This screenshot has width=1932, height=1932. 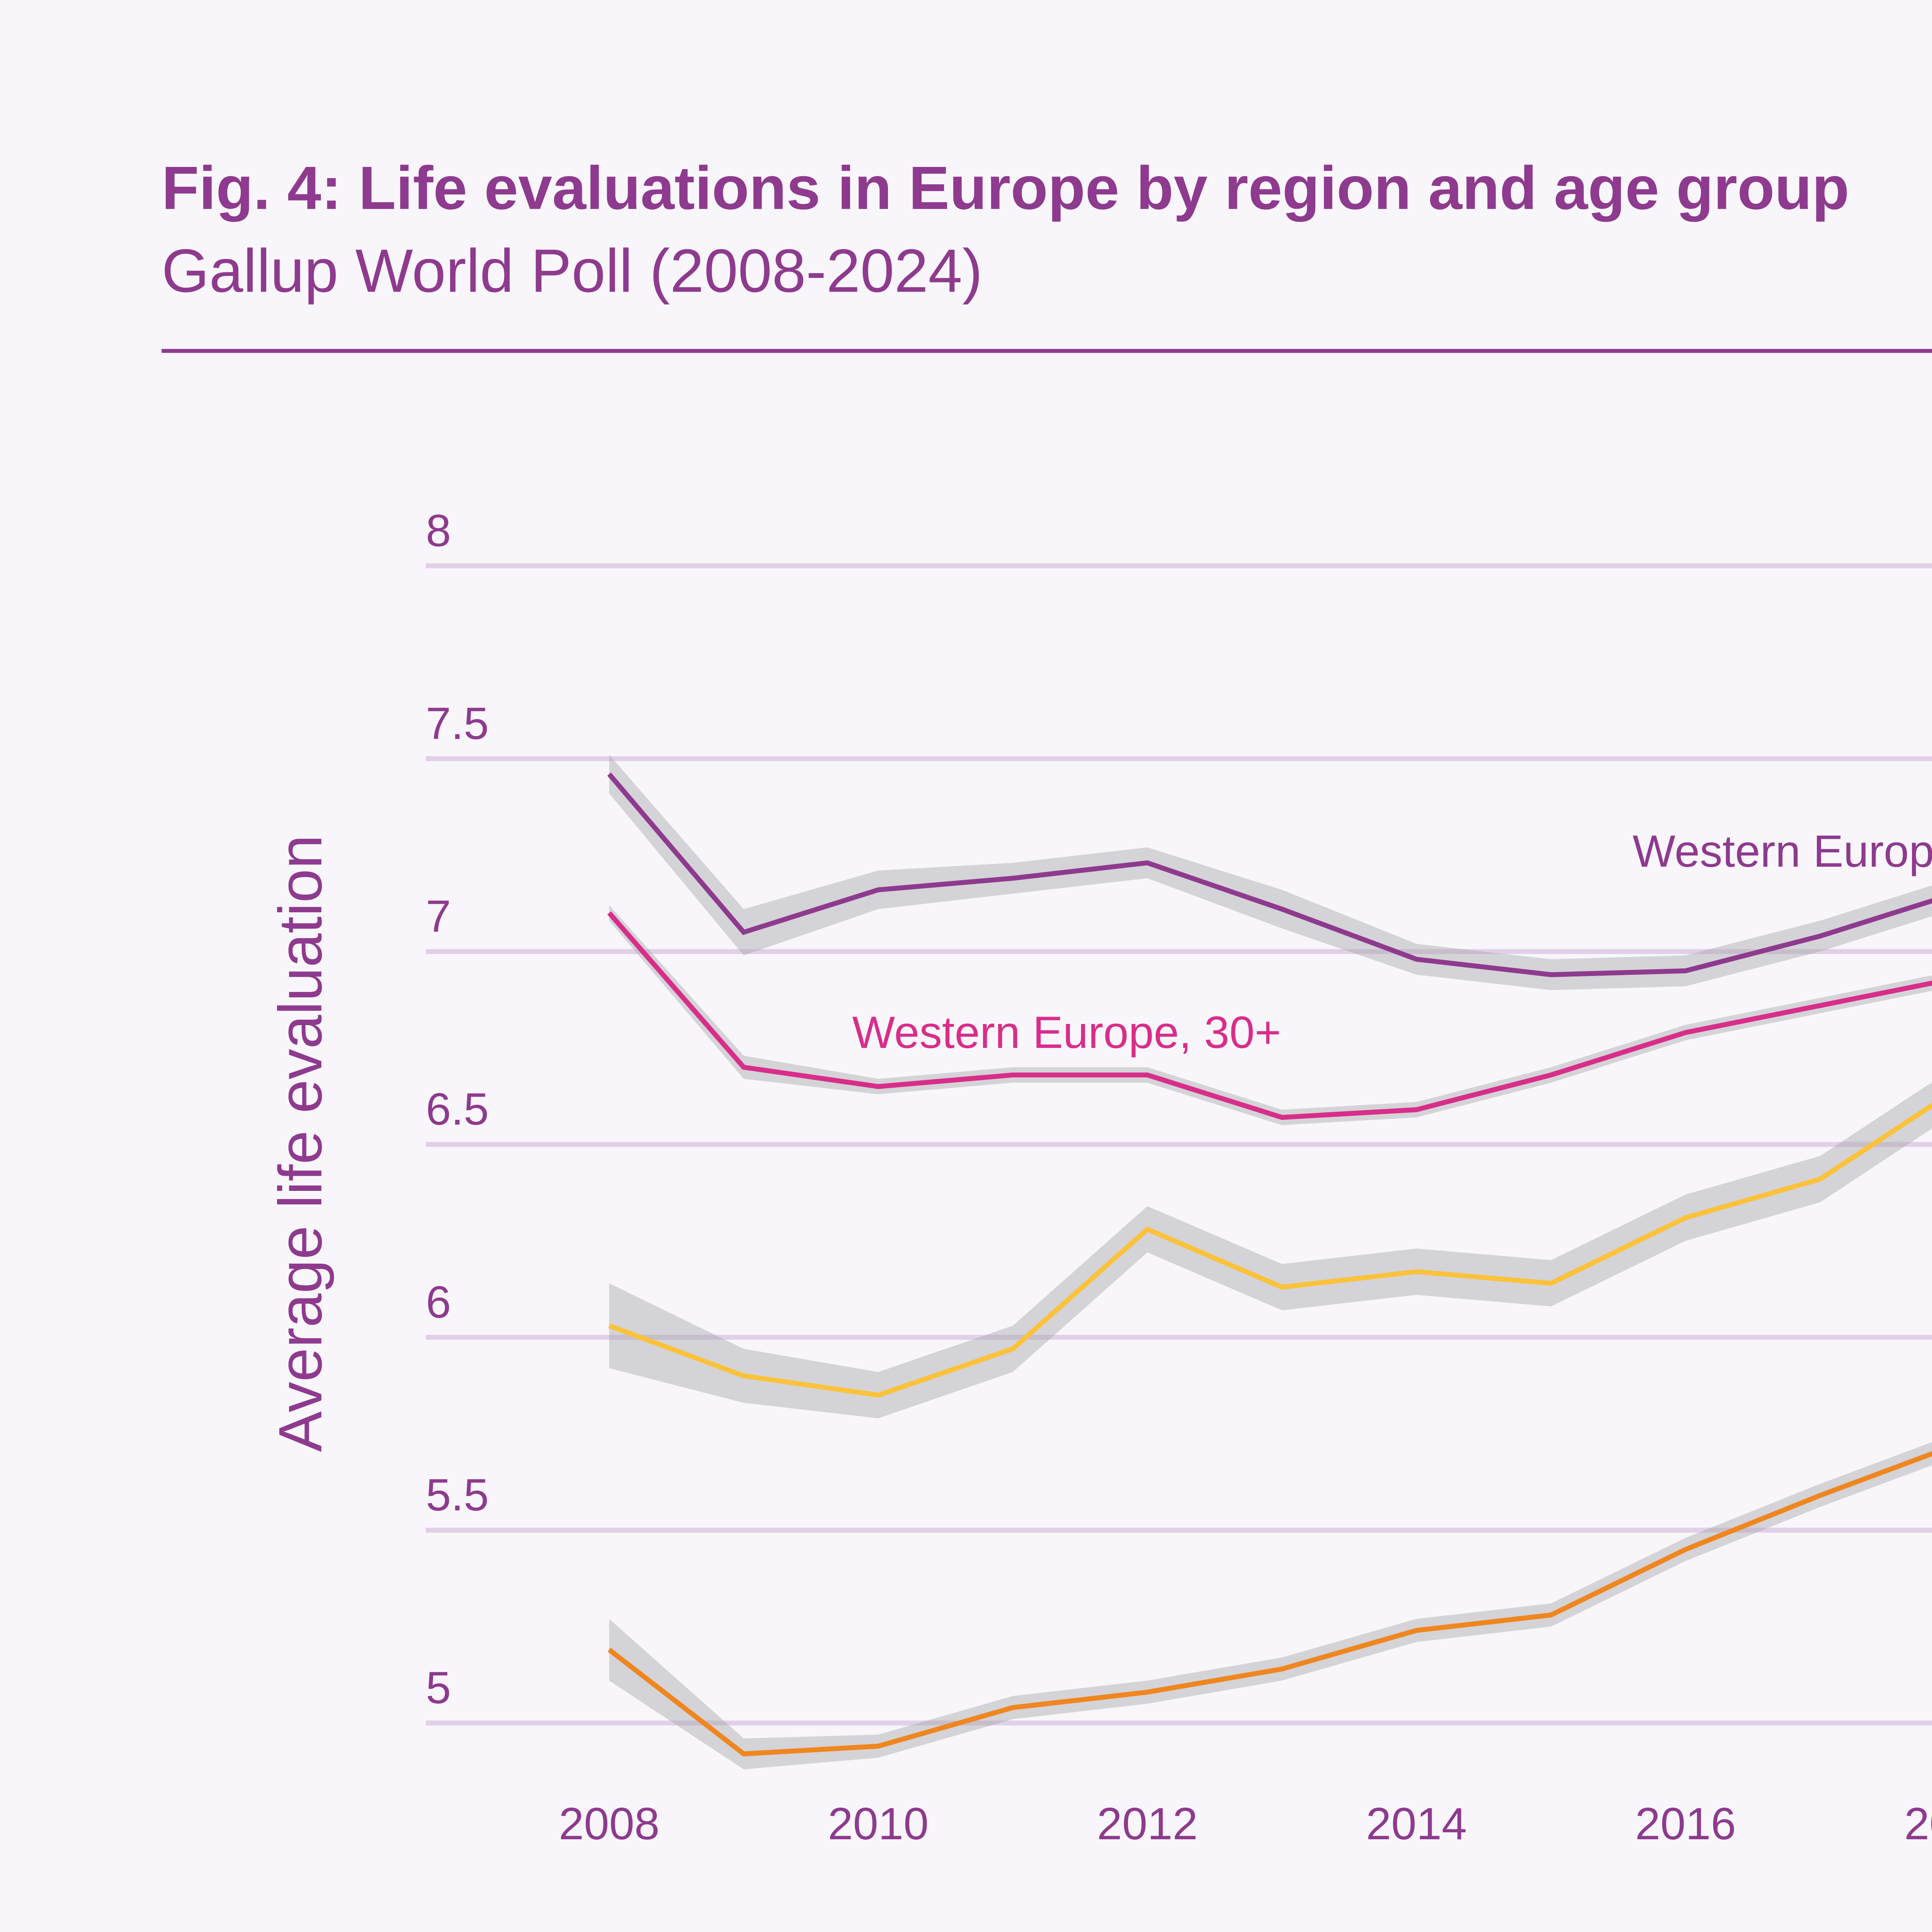 I want to click on x-tick-label: 2010, so click(x=878, y=1824).